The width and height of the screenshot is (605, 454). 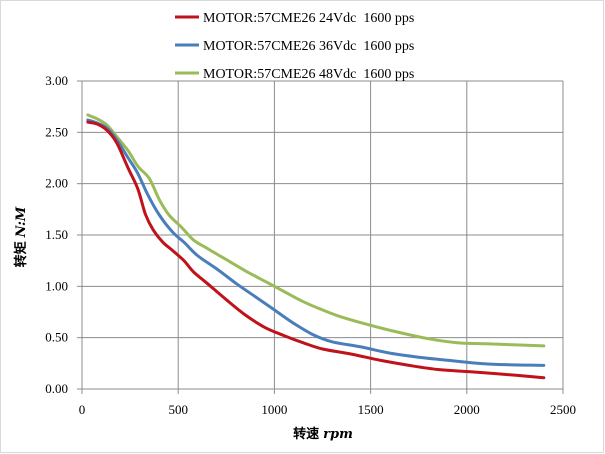 What do you see at coordinates (56, 80) in the screenshot?
I see `y-tick-label: 3.00` at bounding box center [56, 80].